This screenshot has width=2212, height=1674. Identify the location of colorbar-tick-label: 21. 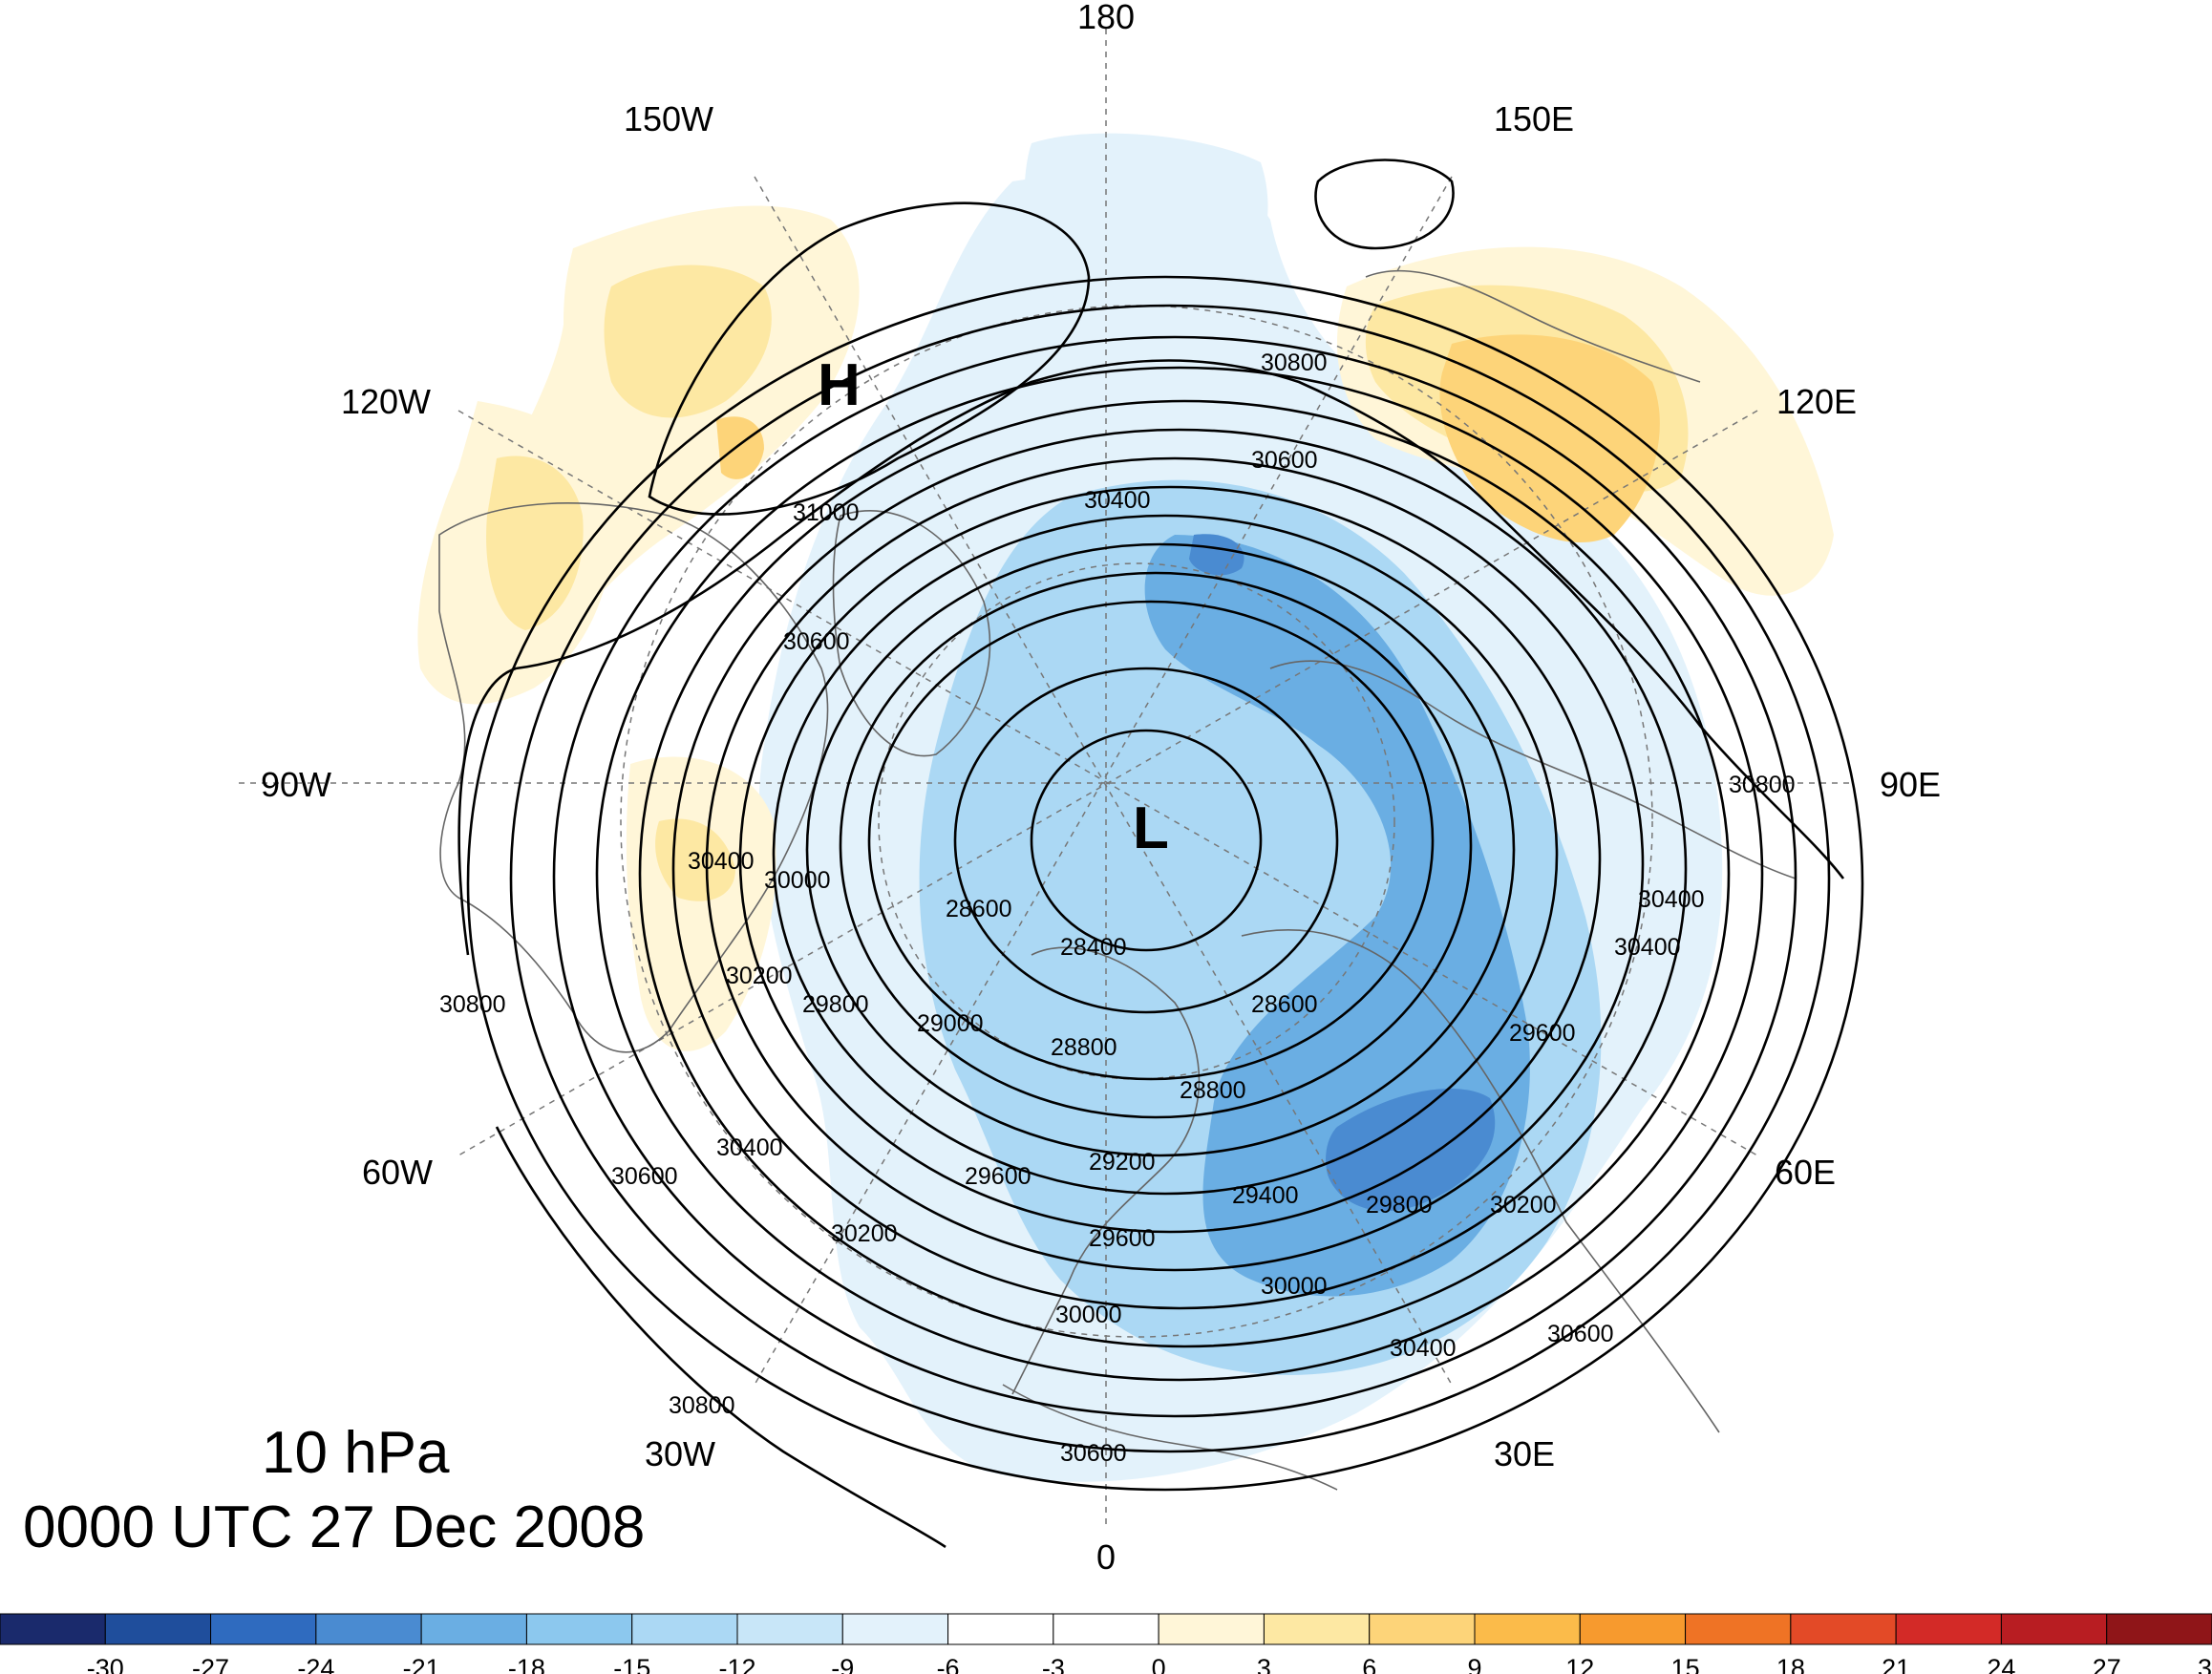
(1896, 1664).